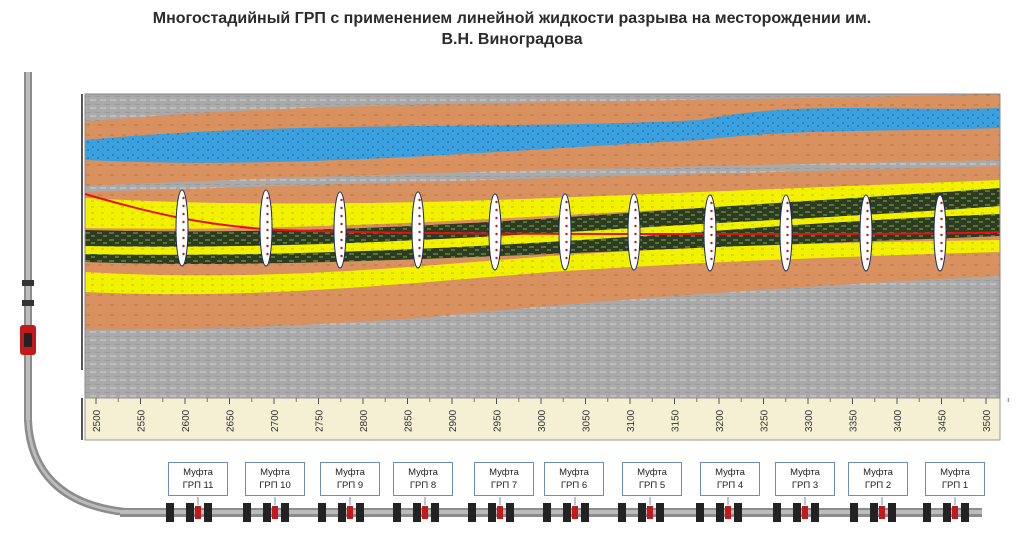 This screenshot has width=1024, height=545. Describe the element at coordinates (275, 420) in the screenshot. I see `depth-tick-label: 2700` at that location.